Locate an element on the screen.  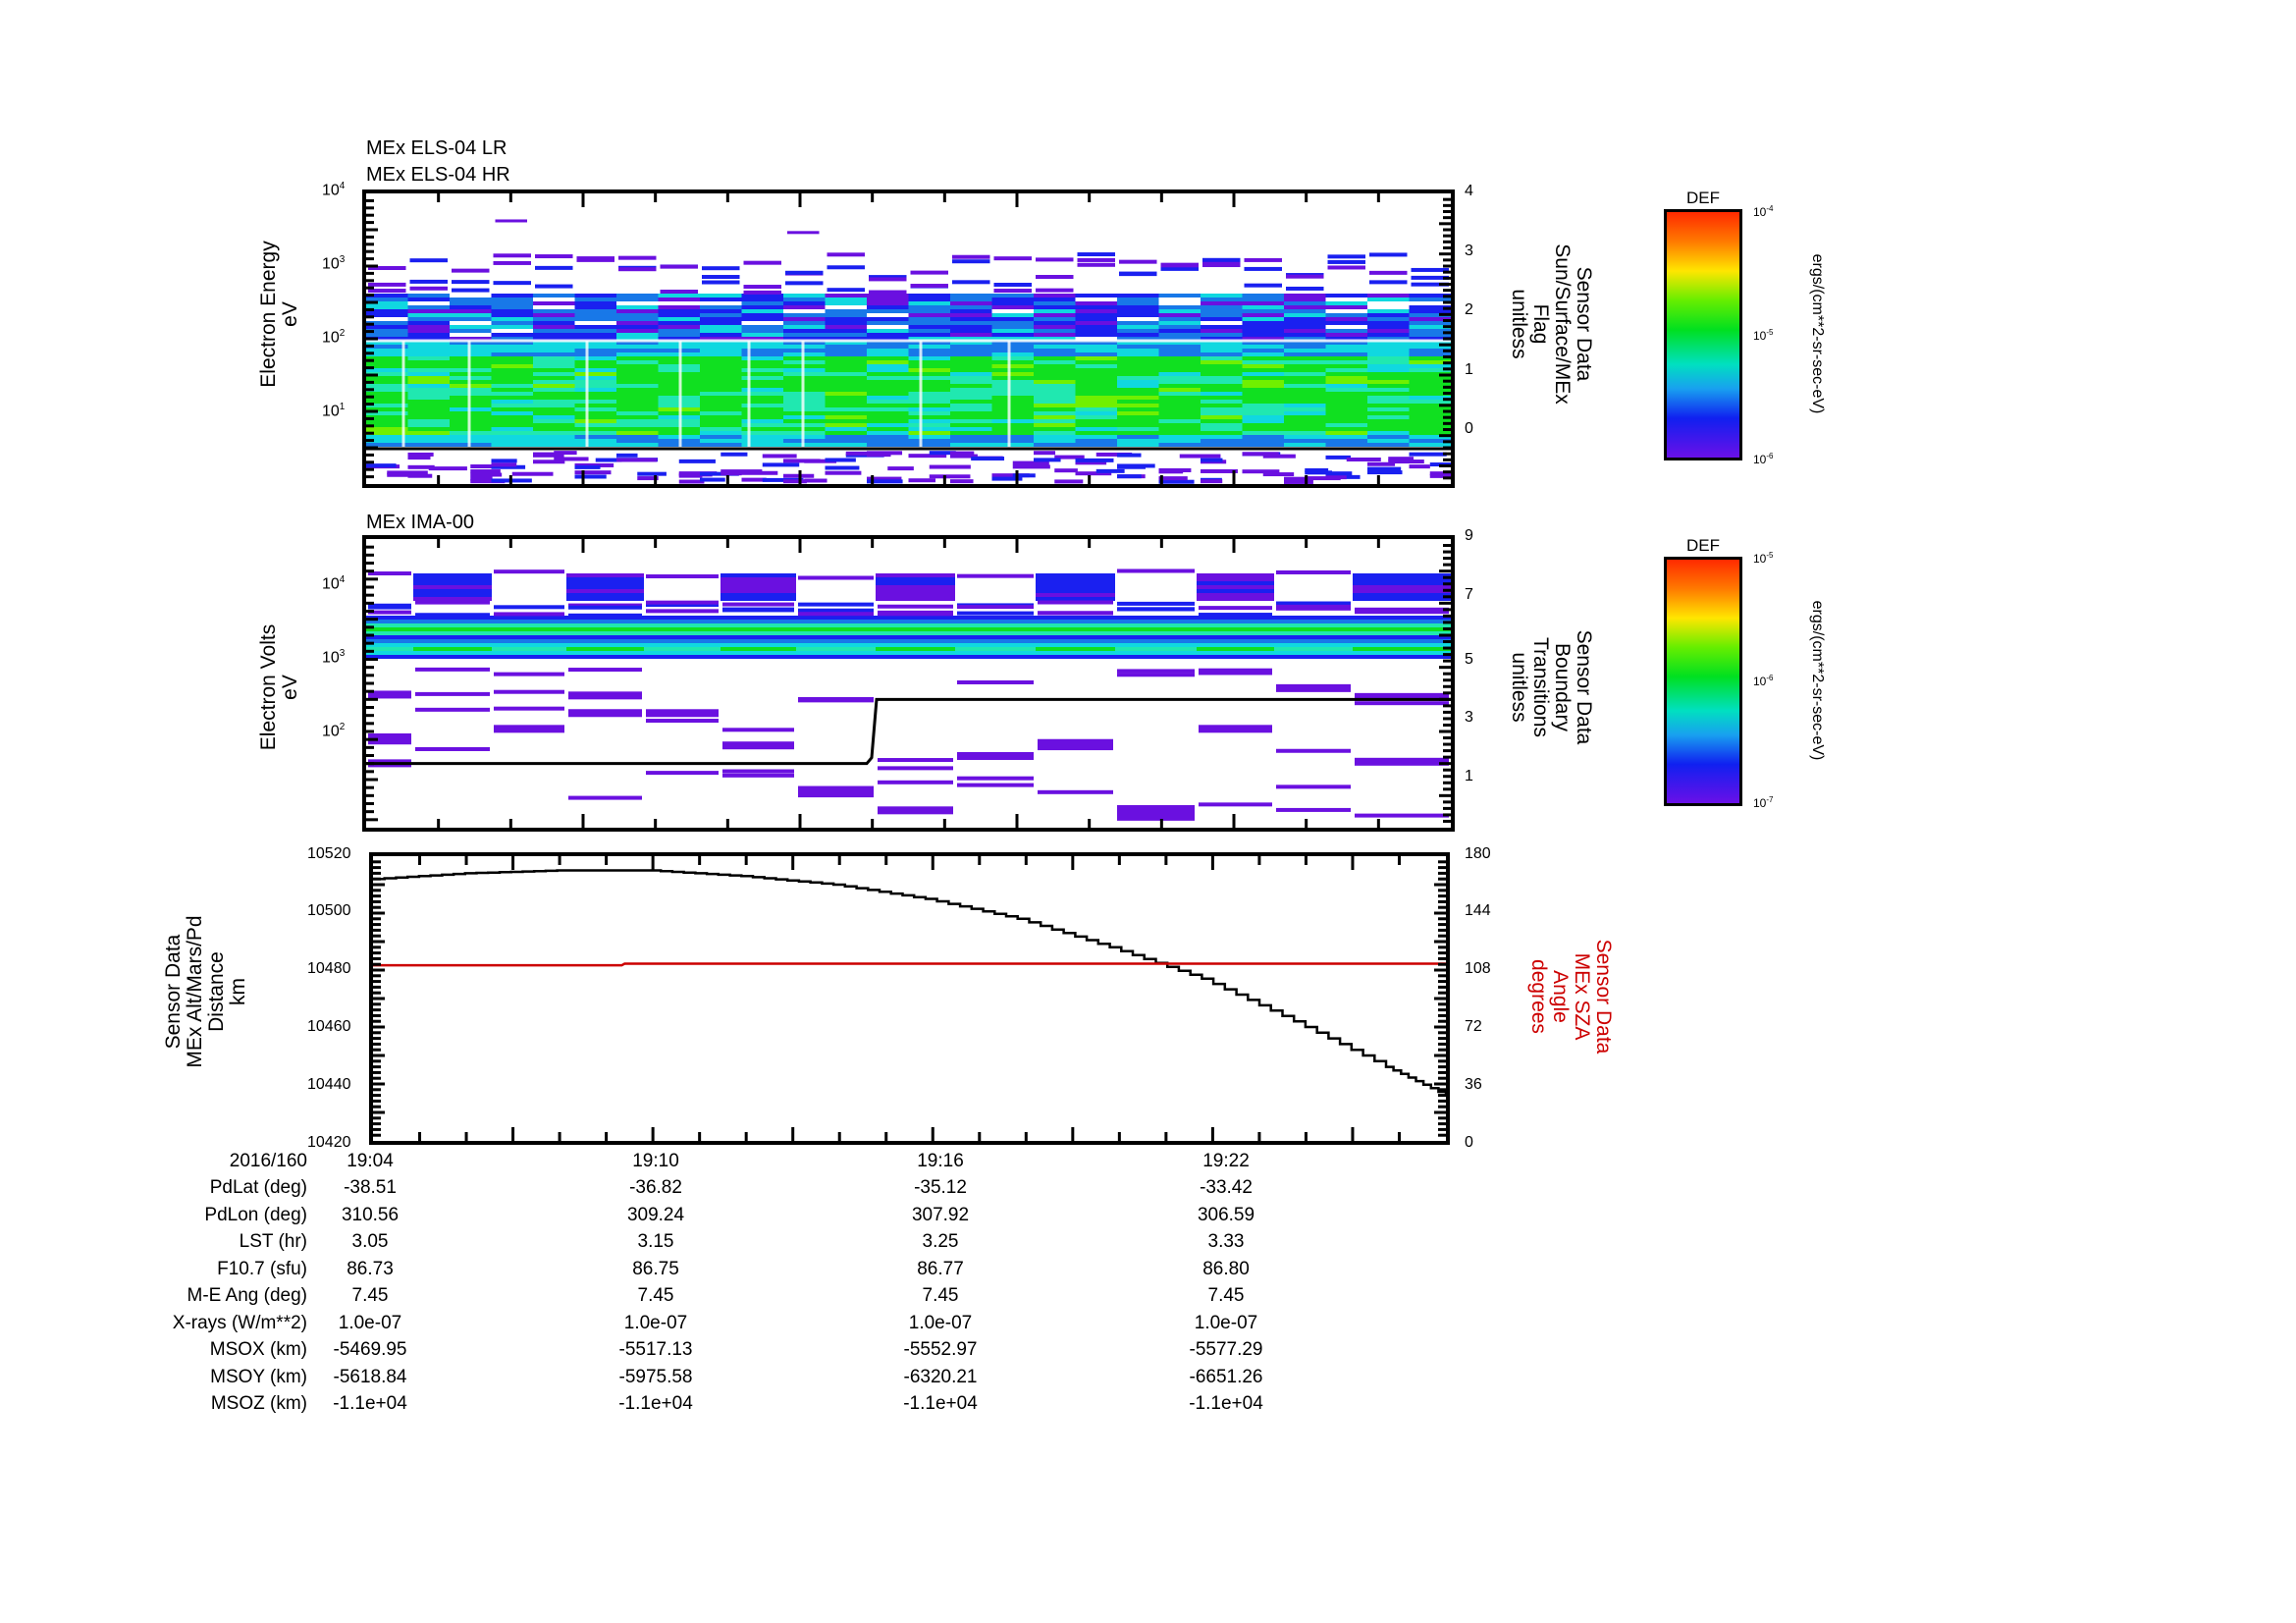
panel2-ylabel: Electron Volts eV is located at coordinates (279, 687).